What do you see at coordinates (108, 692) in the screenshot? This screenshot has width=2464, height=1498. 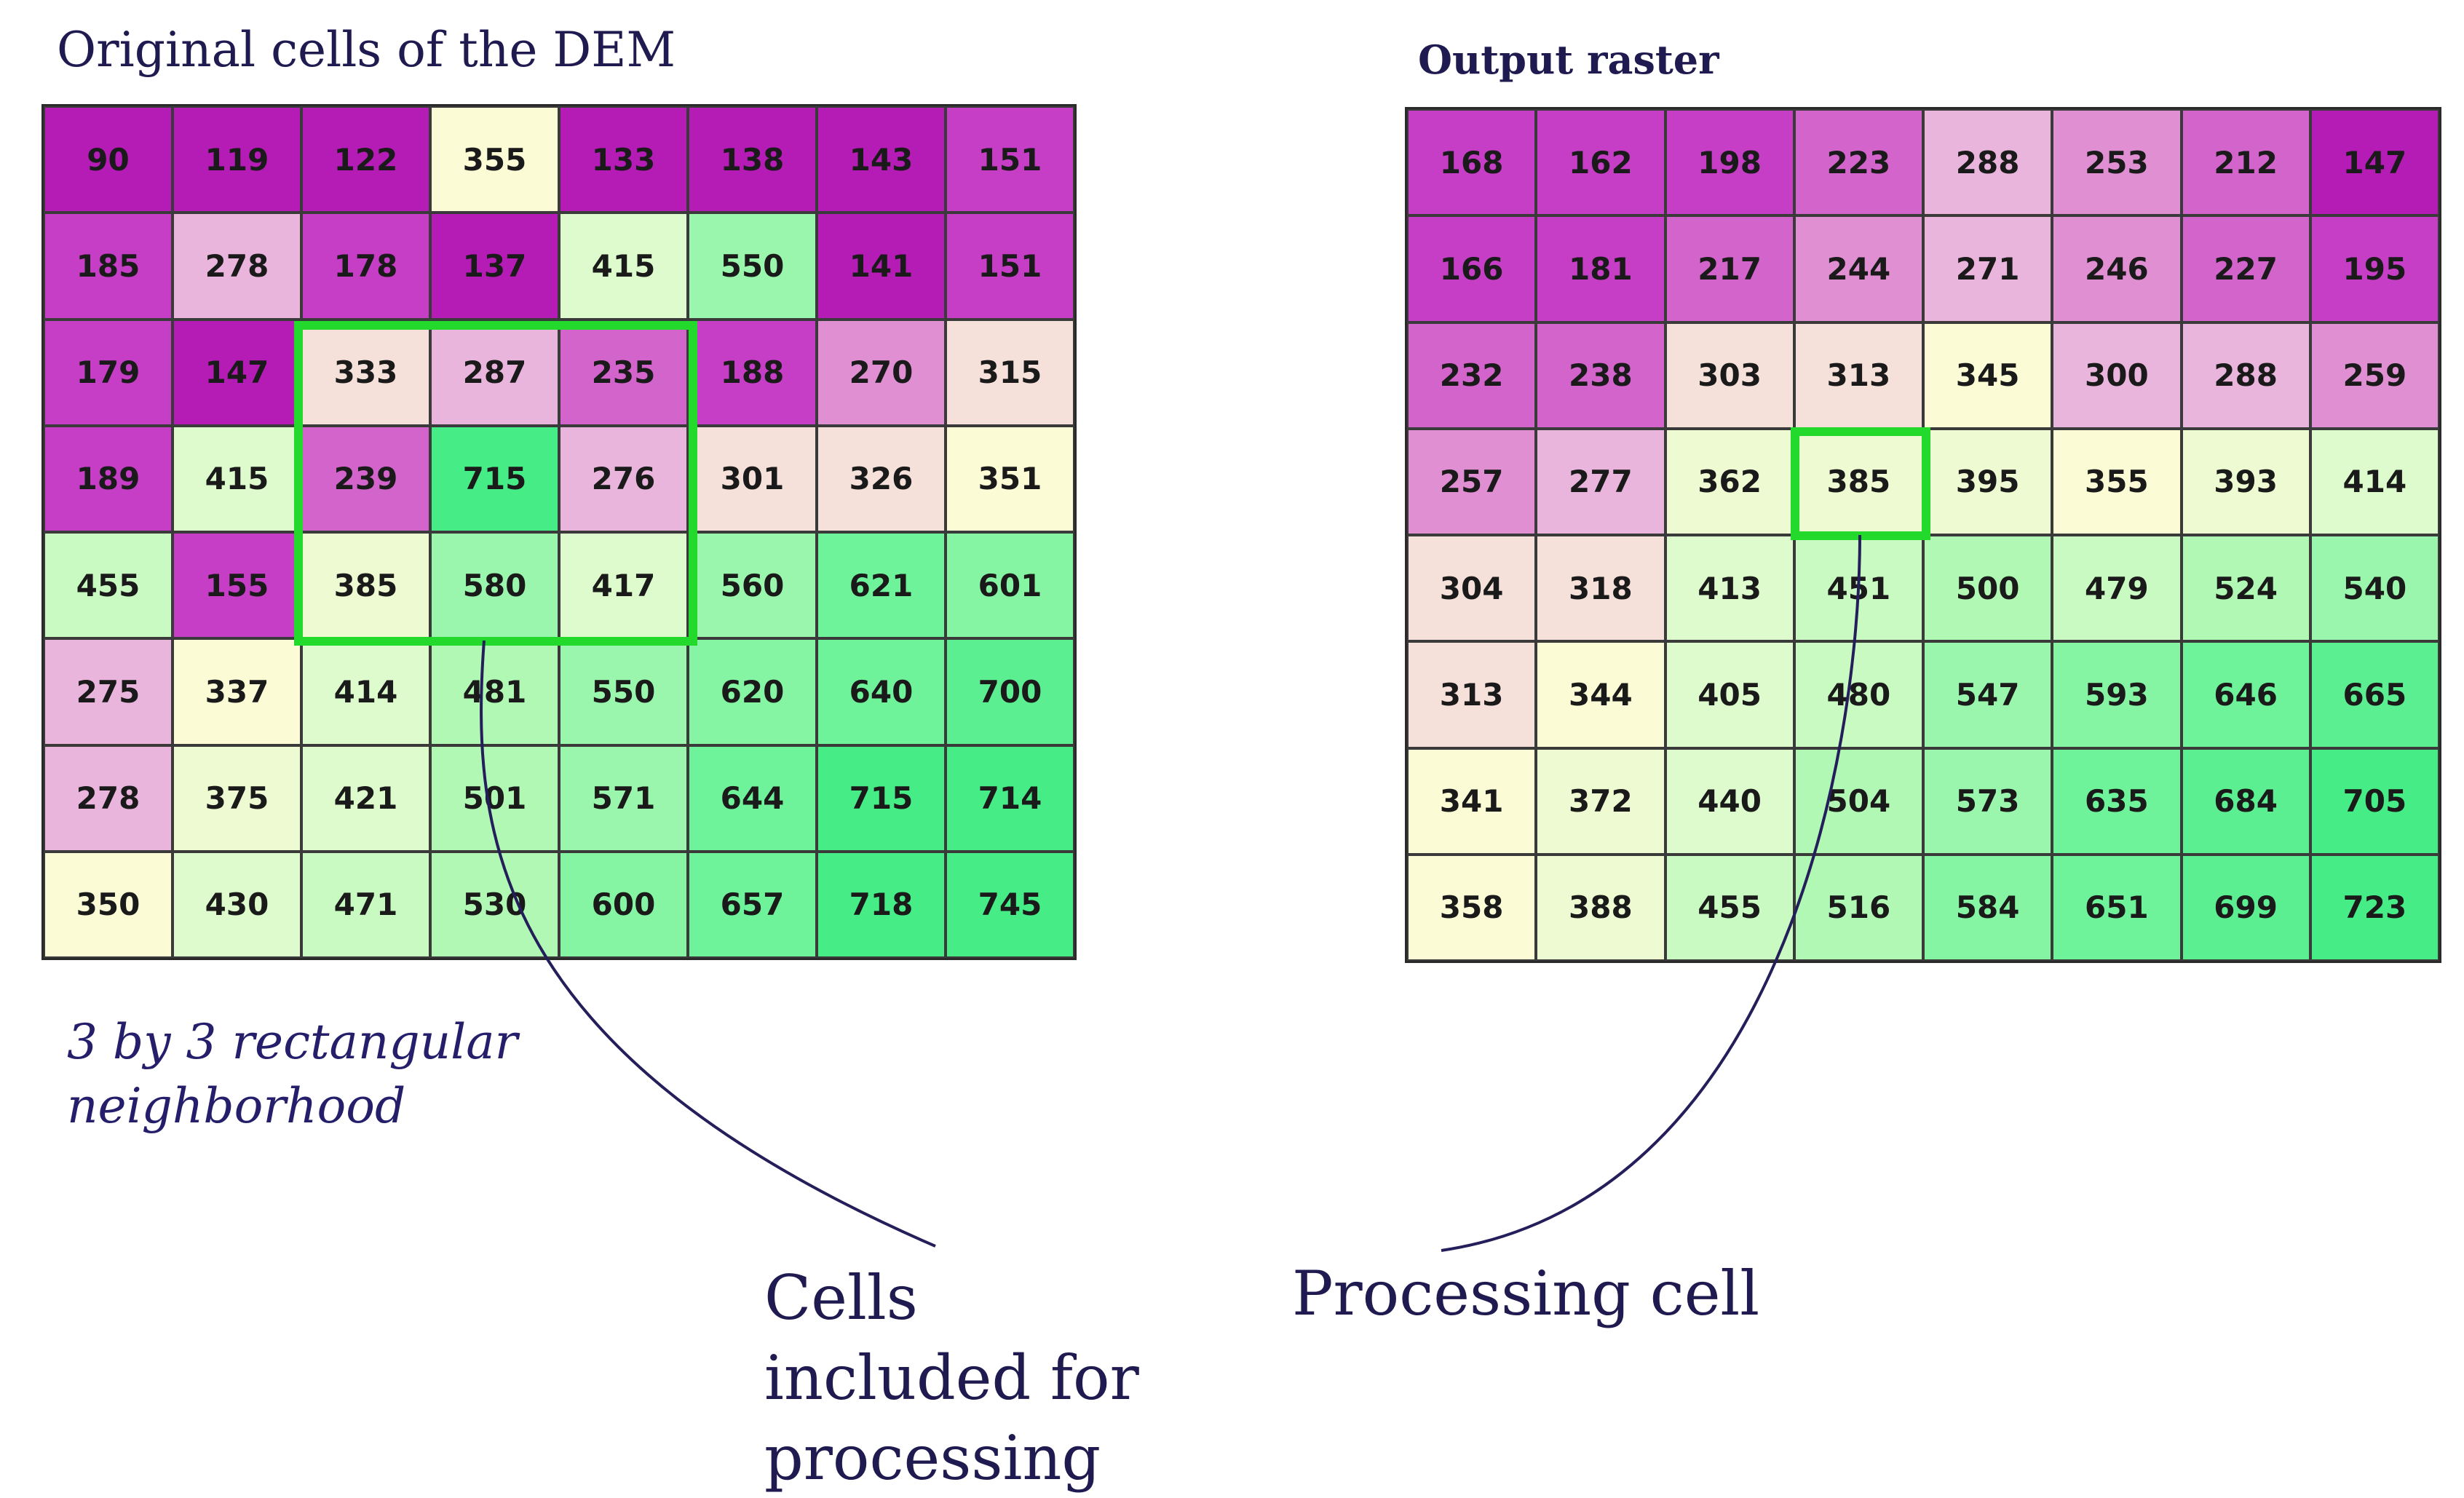 I see `dem-cell: 275` at bounding box center [108, 692].